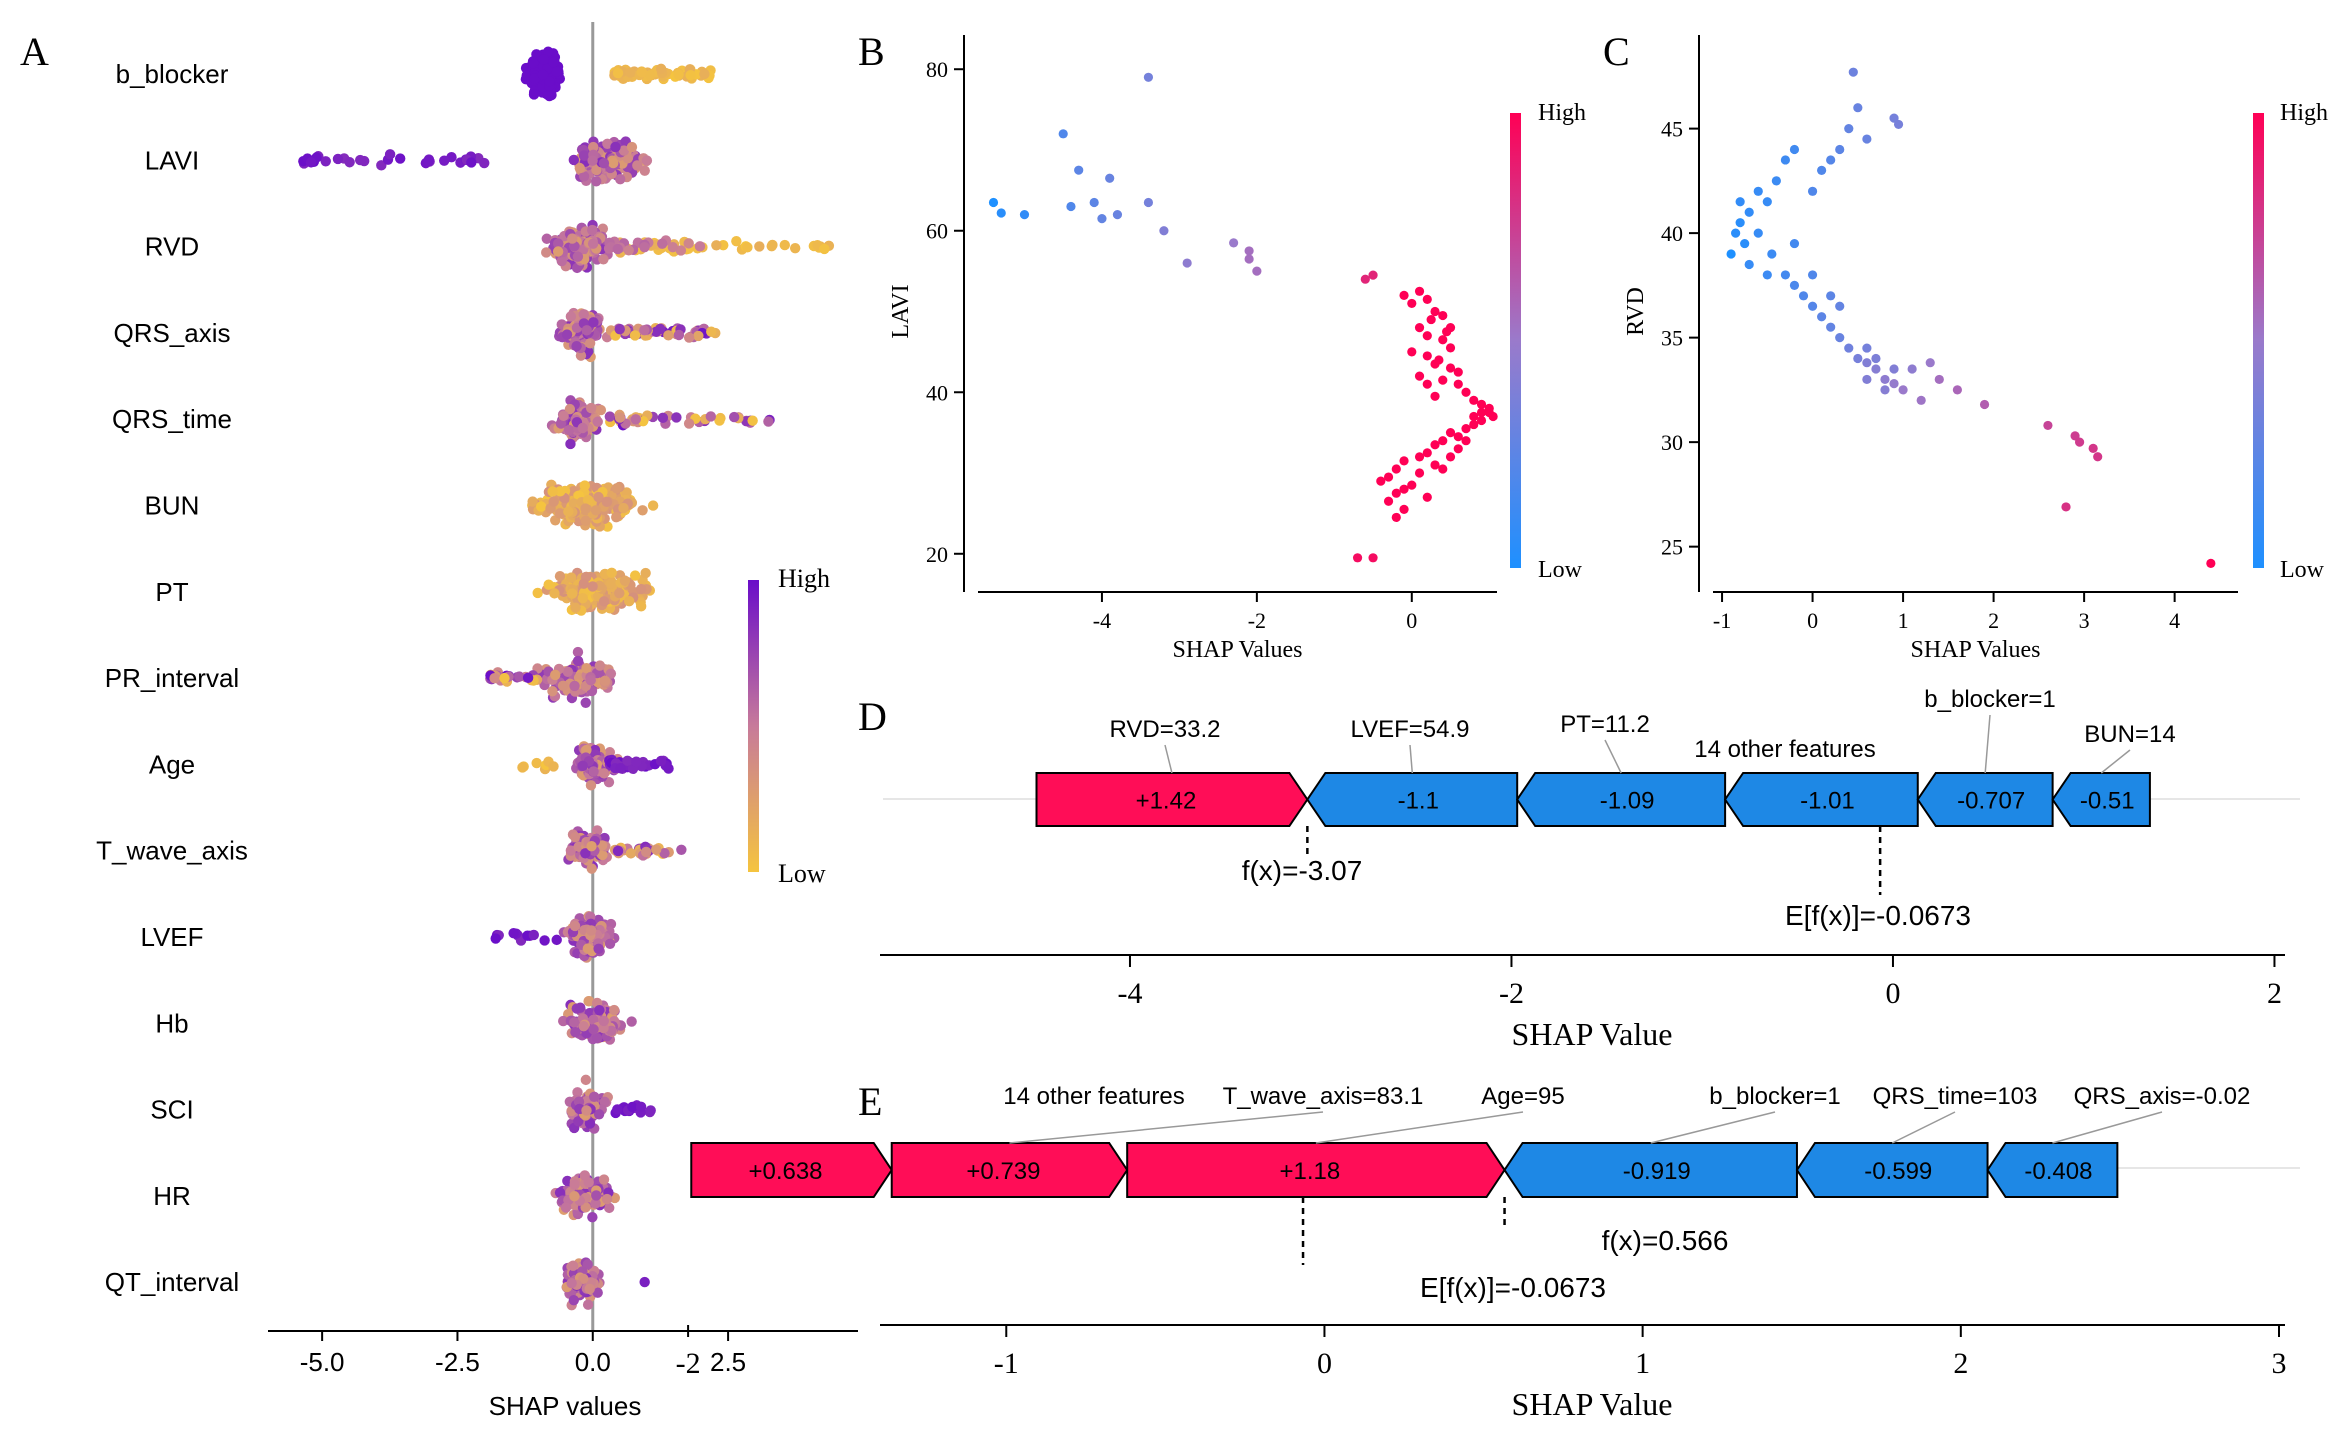 The image size is (2343, 1440). Describe the element at coordinates (593, 1362) in the screenshot. I see `a-x-tick-label: 0.0` at that location.